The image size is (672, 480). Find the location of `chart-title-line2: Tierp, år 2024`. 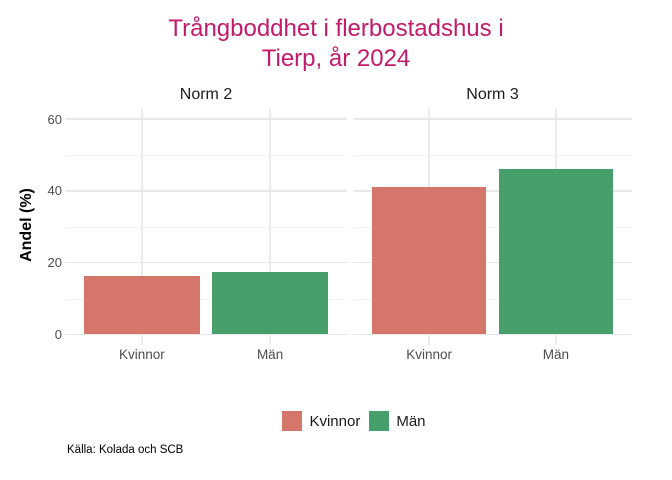

chart-title-line2: Tierp, år 2024 is located at coordinates (336, 58).